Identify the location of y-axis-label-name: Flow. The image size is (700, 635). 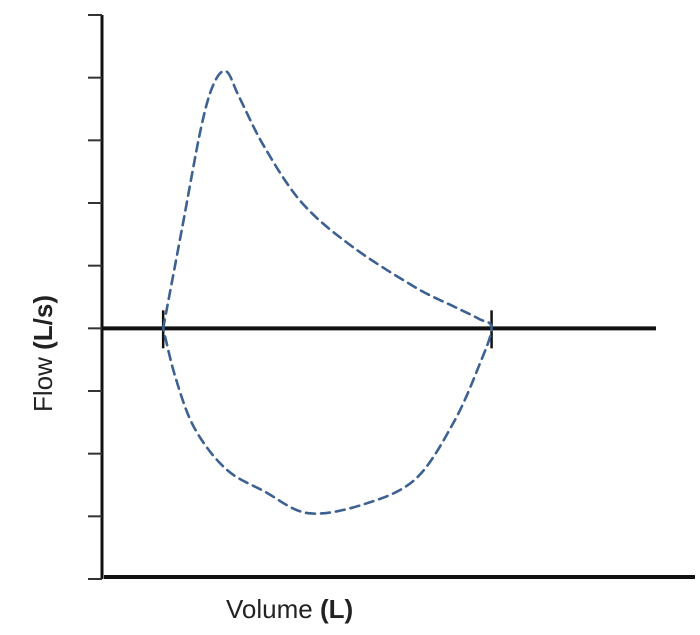
(43, 384).